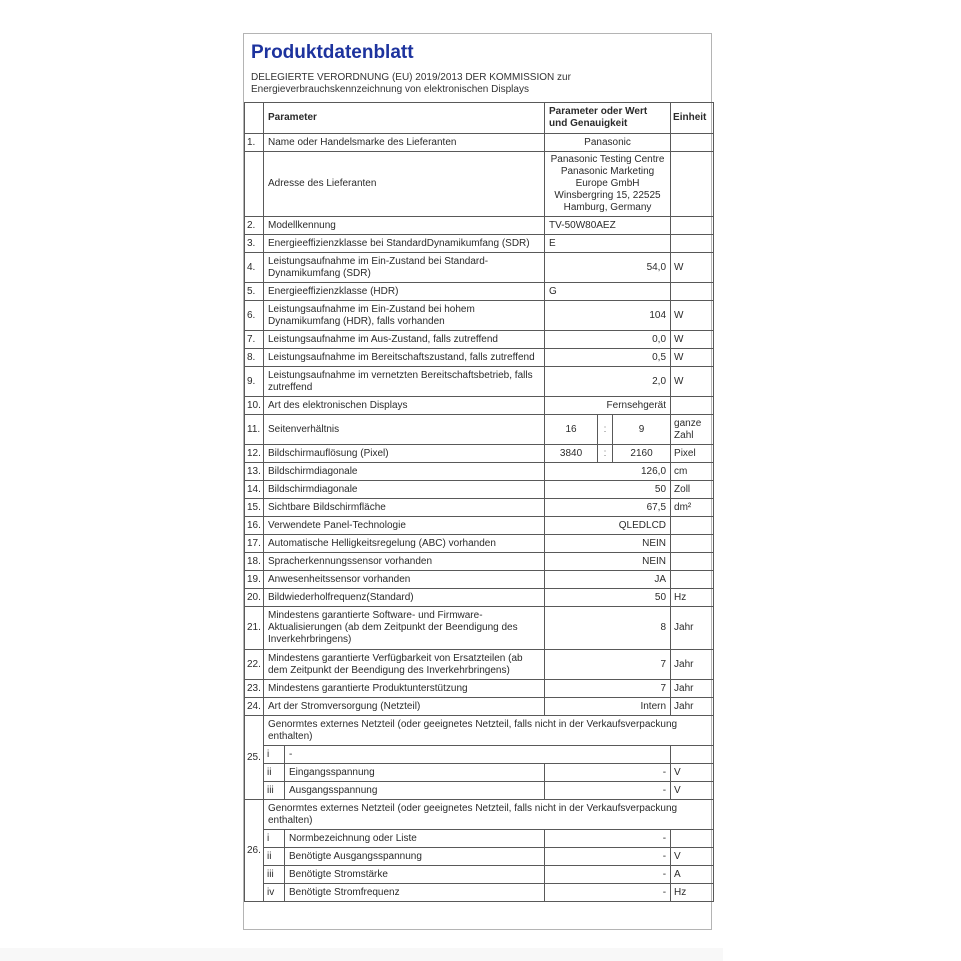 The image size is (961, 961). Describe the element at coordinates (404, 453) in the screenshot. I see `parameter-label: Bildschirmauflösung (Pixel)` at that location.